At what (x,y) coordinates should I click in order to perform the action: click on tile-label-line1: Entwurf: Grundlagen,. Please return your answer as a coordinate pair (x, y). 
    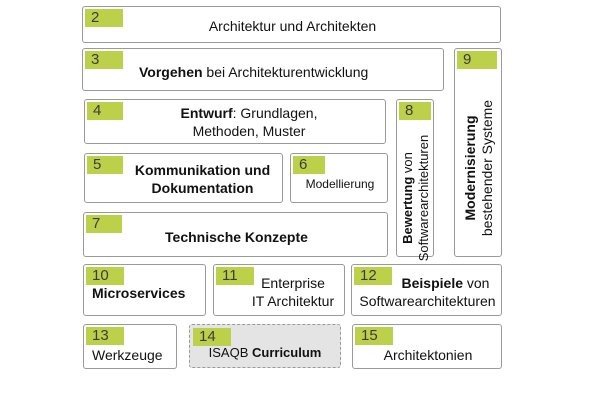
    Looking at the image, I should click on (249, 113).